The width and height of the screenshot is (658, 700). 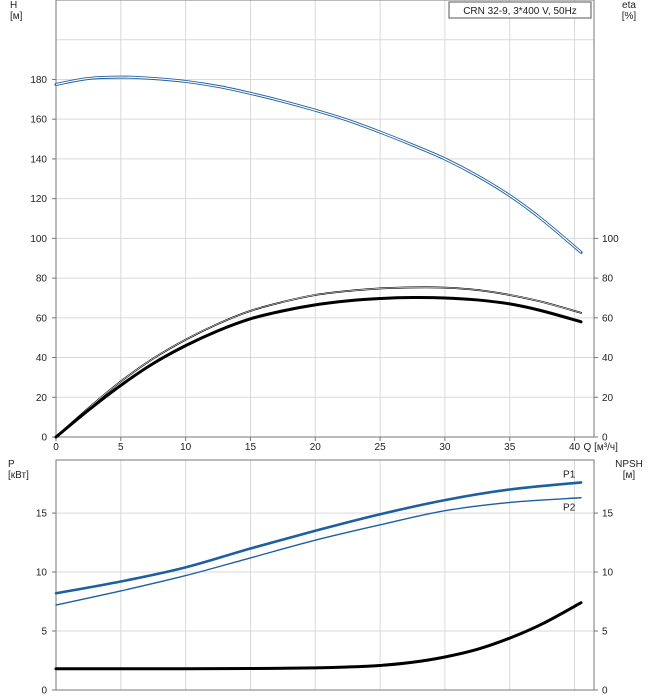 I want to click on x-tick-label: 10, so click(x=186, y=447).